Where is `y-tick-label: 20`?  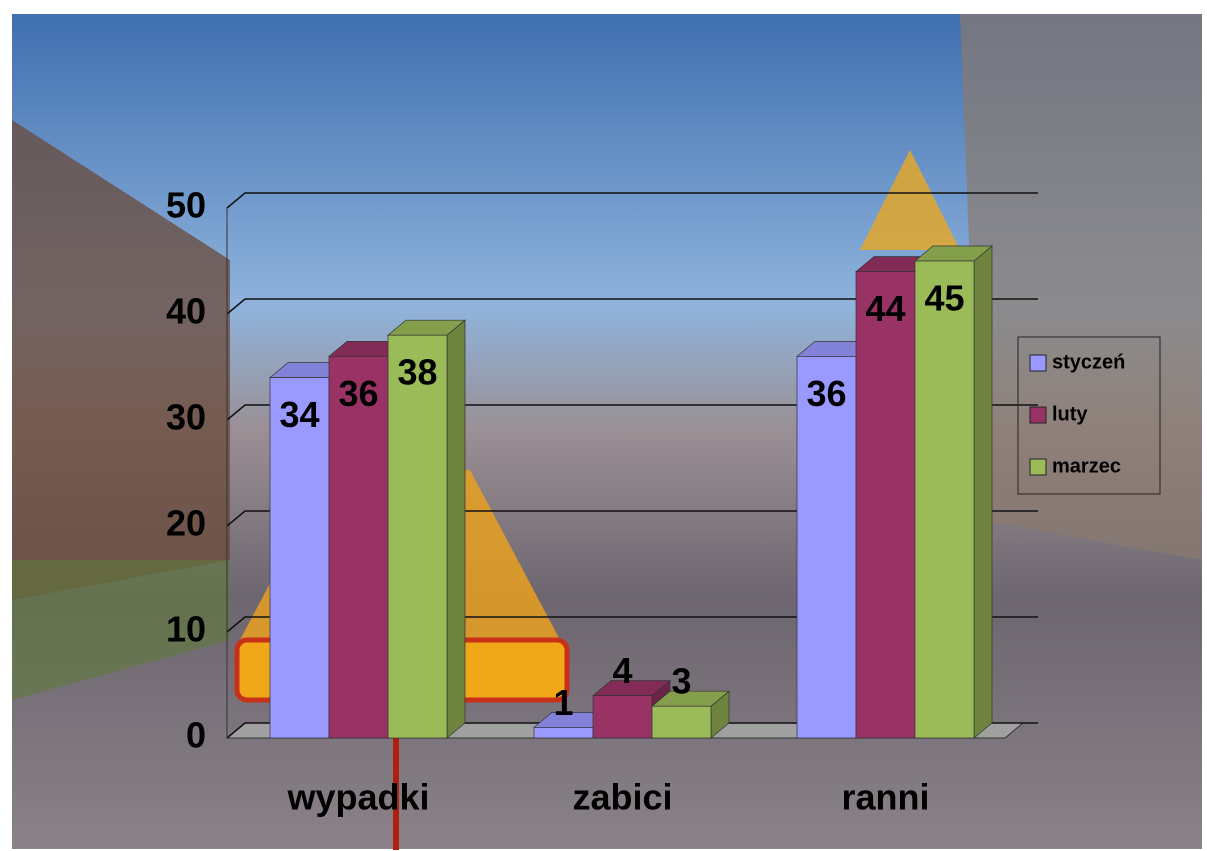
y-tick-label: 20 is located at coordinates (186, 523).